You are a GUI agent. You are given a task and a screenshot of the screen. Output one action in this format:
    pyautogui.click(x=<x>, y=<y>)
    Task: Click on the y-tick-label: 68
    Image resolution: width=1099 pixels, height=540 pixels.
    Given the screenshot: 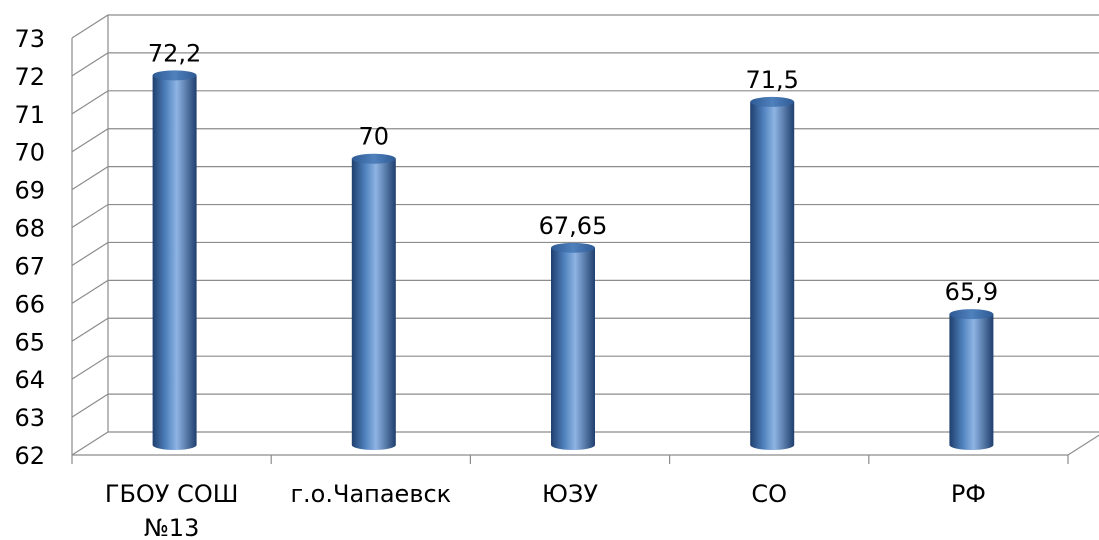 What is the action you would take?
    pyautogui.click(x=29, y=229)
    